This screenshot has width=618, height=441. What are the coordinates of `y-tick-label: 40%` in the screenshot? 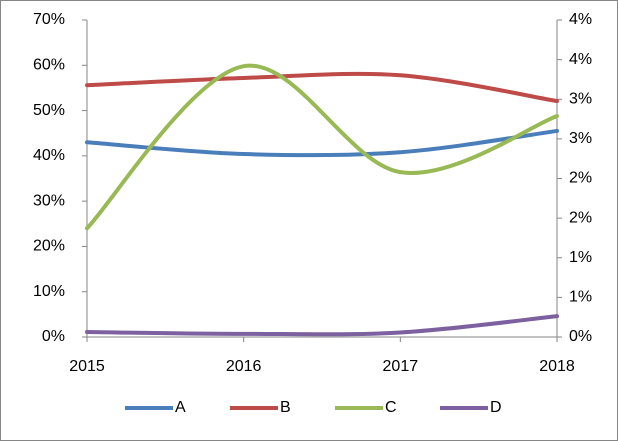 It's located at (49, 155).